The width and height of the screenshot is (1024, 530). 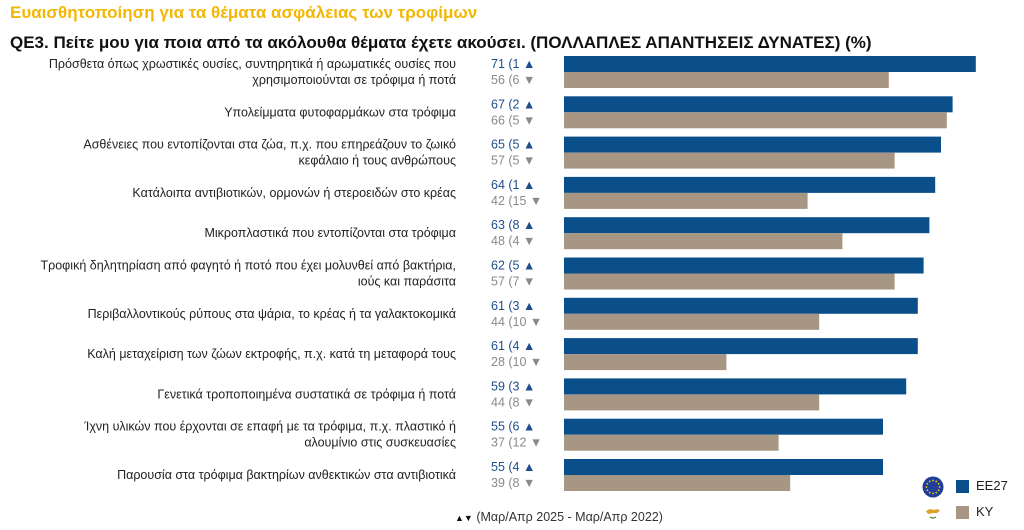 What do you see at coordinates (510, 362) in the screenshot?
I see `value-text: 28 (10` at bounding box center [510, 362].